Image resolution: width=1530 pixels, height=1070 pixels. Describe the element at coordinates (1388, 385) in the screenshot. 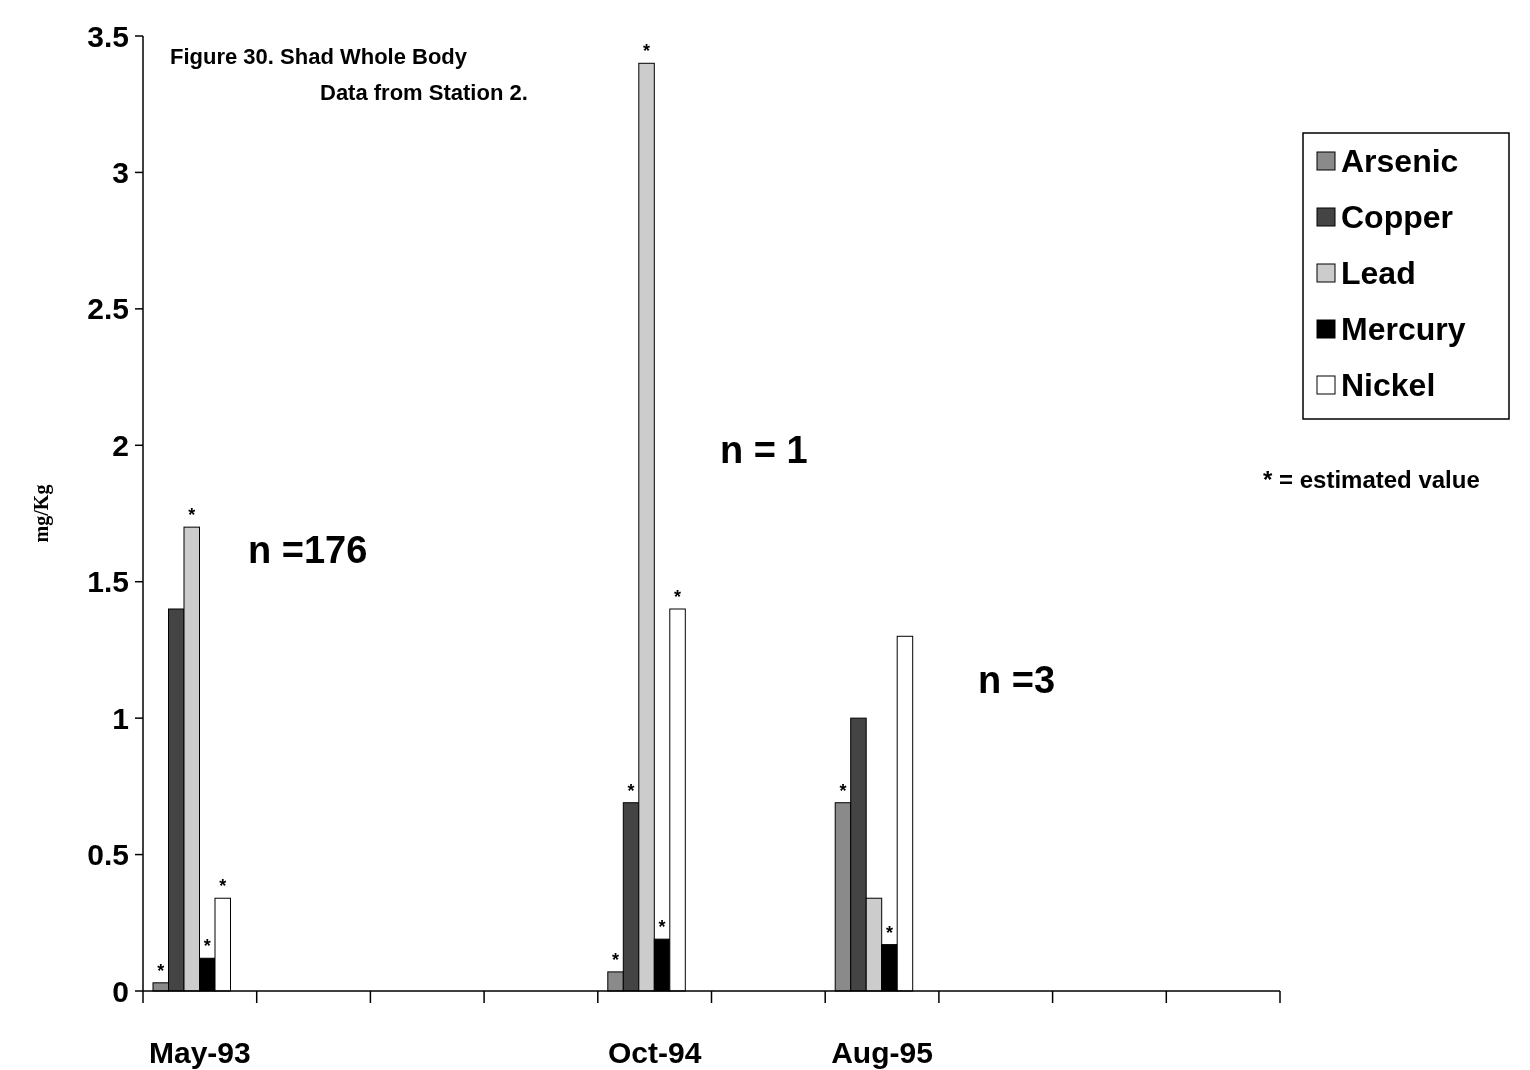

I see `legend-label: Nickel` at that location.